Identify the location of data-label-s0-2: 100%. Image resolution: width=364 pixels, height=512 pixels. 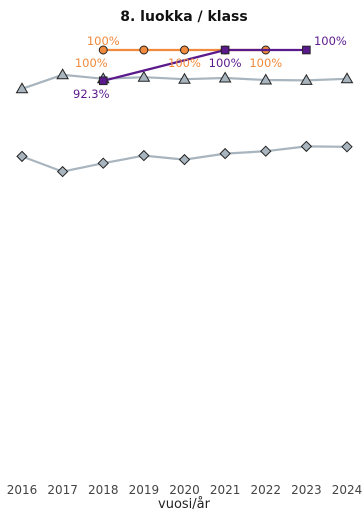
(184, 63).